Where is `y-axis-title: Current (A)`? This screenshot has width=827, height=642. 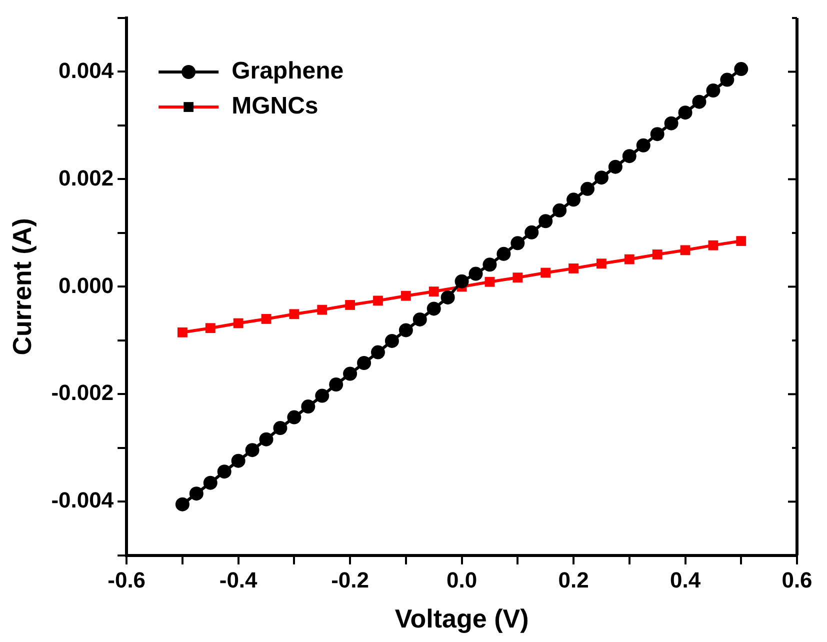
y-axis-title: Current (A) is located at coordinates (21, 287).